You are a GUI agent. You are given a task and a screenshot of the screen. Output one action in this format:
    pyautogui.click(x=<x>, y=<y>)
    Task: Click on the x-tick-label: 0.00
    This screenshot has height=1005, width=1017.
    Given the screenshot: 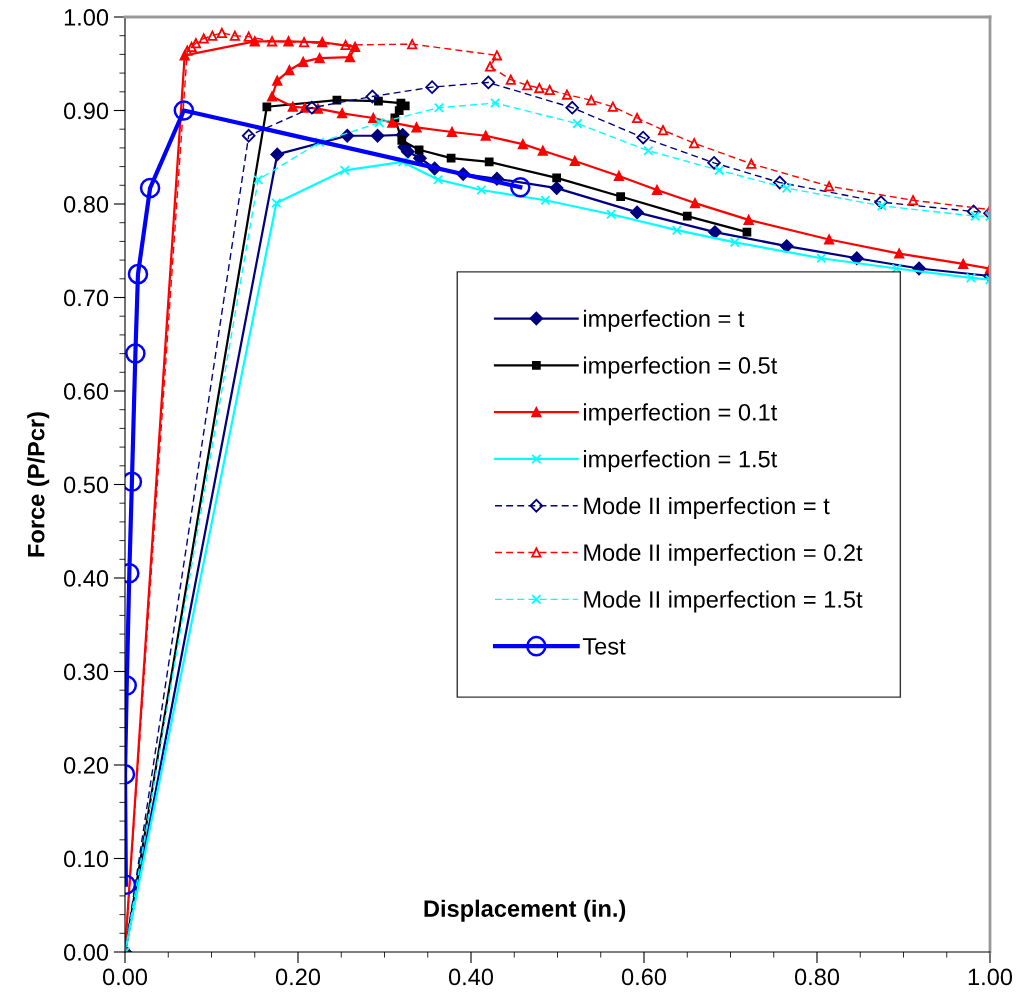 What is the action you would take?
    pyautogui.click(x=125, y=977)
    